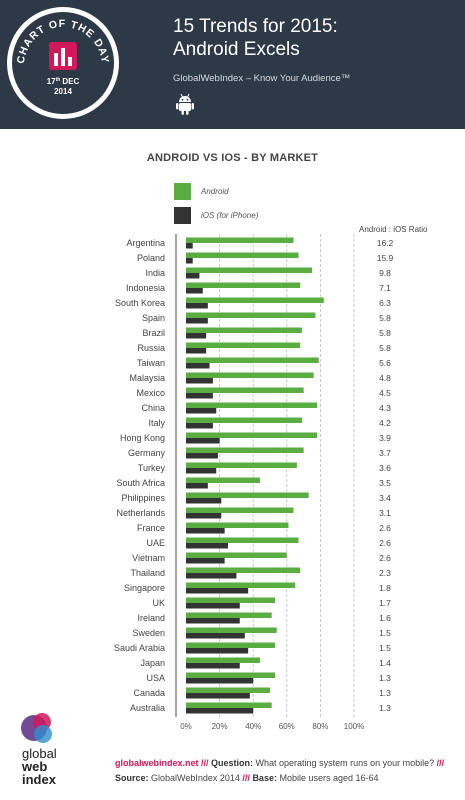 This screenshot has height=800, width=465. I want to click on android-icon, so click(185, 104).